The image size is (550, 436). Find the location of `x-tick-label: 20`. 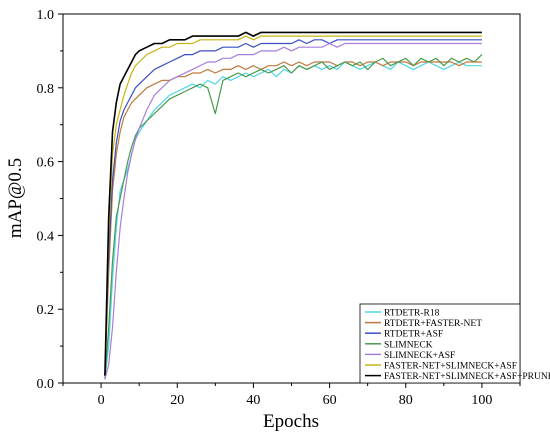

x-tick-label: 20 is located at coordinates (177, 400).